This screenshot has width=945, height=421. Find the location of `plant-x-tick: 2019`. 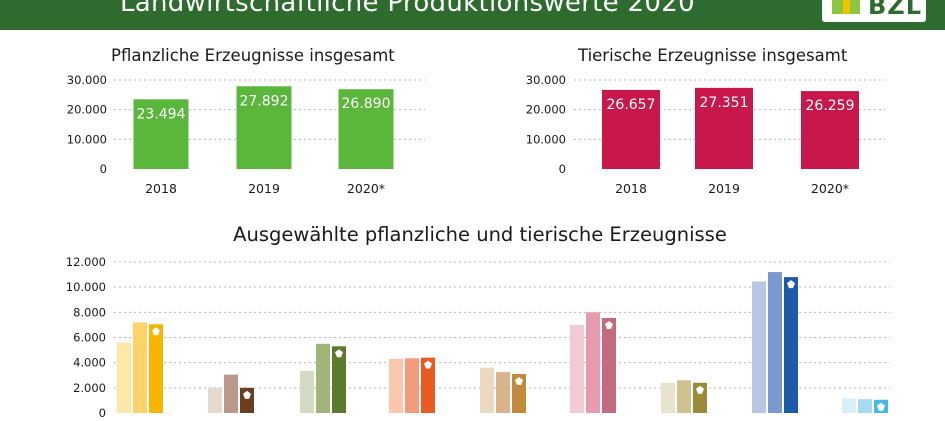

plant-x-tick: 2019 is located at coordinates (264, 188).